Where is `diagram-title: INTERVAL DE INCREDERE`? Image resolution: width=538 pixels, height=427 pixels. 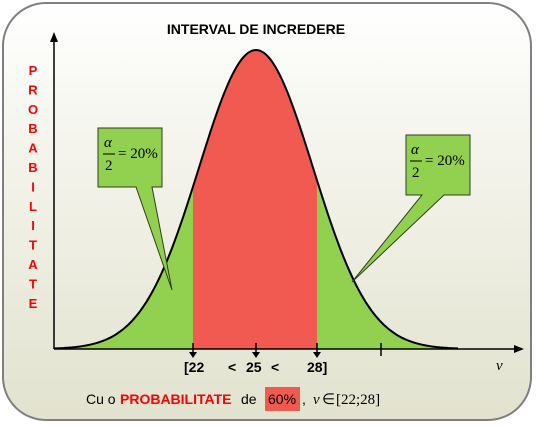
diagram-title: INTERVAL DE INCREDERE is located at coordinates (256, 29).